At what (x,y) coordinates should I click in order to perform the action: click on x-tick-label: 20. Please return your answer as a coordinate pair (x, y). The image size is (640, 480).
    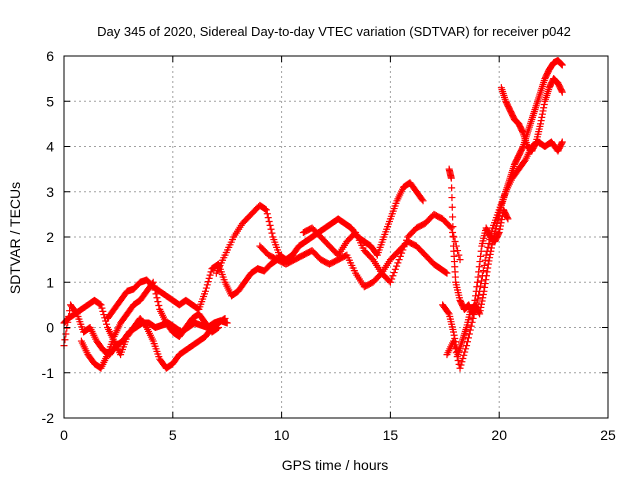
    Looking at the image, I should click on (499, 435).